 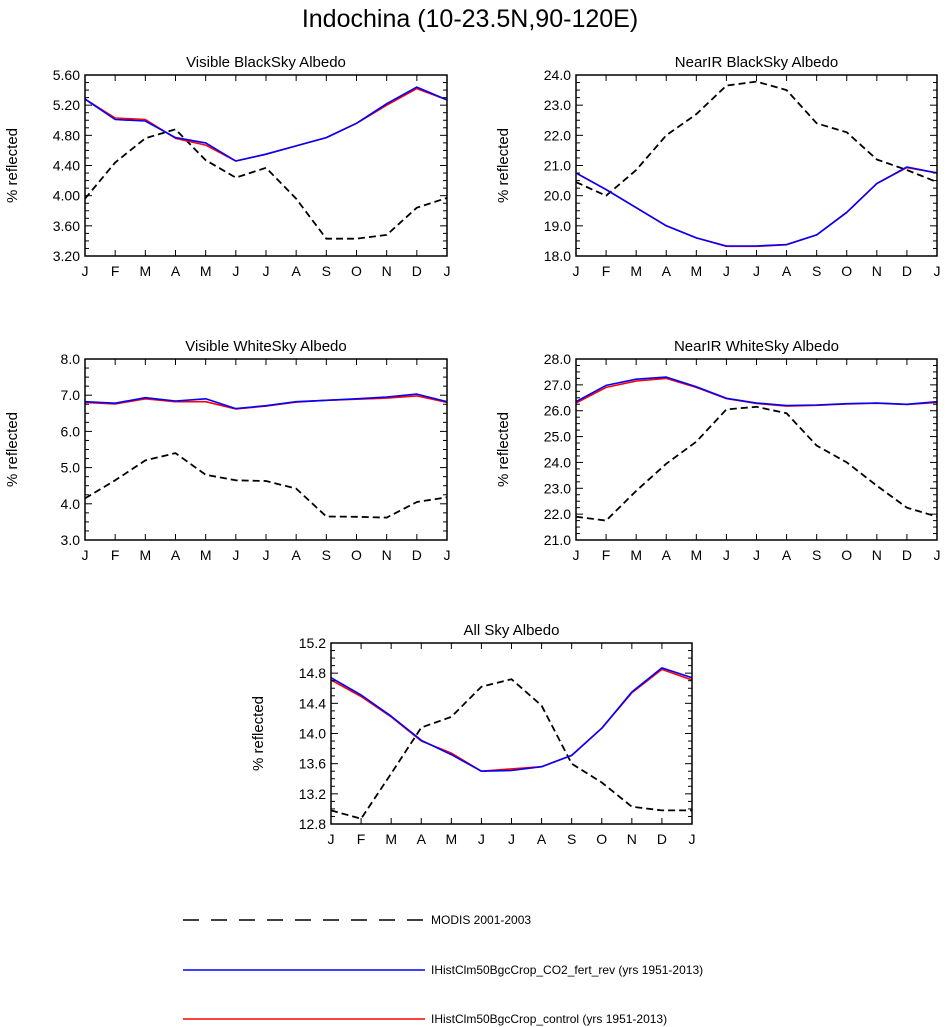 What do you see at coordinates (71, 504) in the screenshot?
I see `y-tick-label: 4.0` at bounding box center [71, 504].